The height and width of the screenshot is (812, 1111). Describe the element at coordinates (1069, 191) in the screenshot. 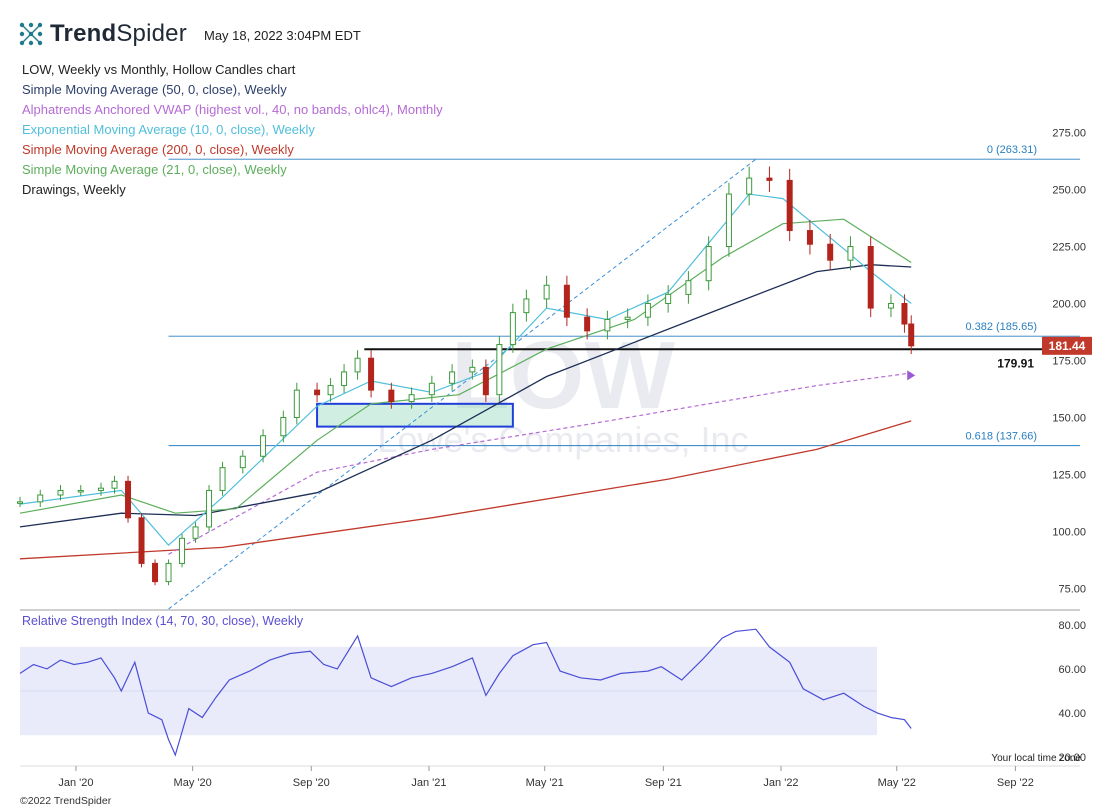

I see `price-tick-label: 250.00` at that location.